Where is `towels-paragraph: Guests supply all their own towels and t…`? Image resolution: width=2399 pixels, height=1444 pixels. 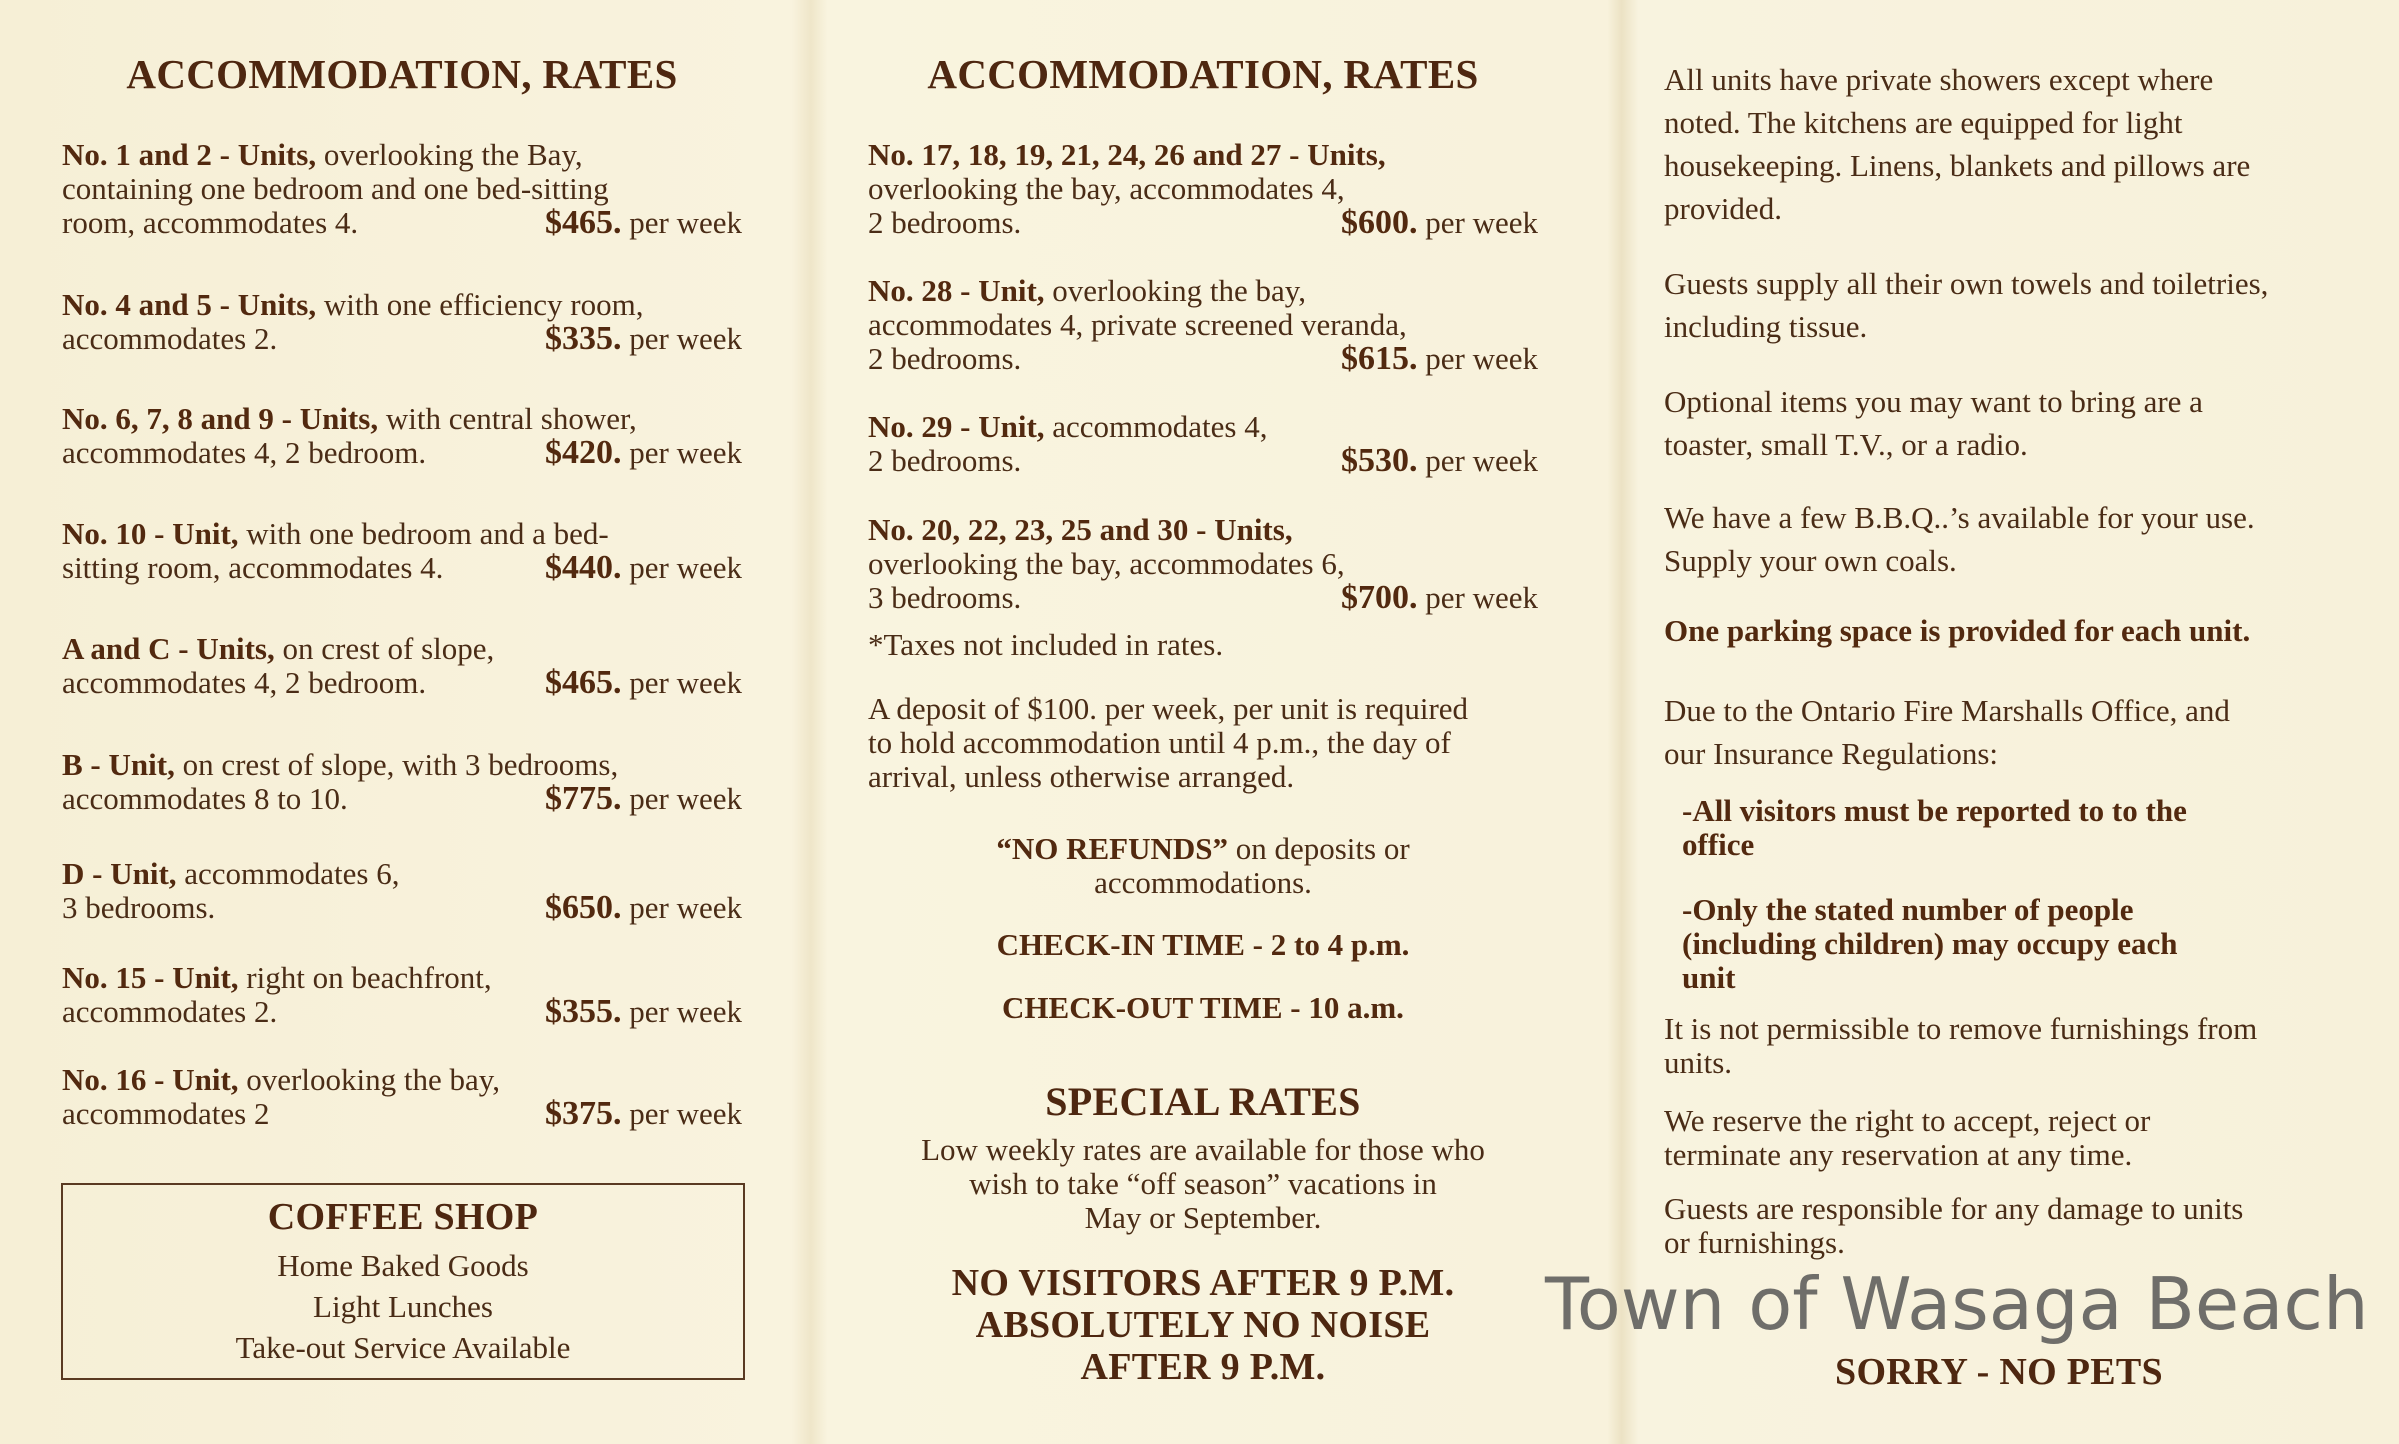
towels-paragraph: Guests supply all their own towels and t… is located at coordinates (1966, 305).